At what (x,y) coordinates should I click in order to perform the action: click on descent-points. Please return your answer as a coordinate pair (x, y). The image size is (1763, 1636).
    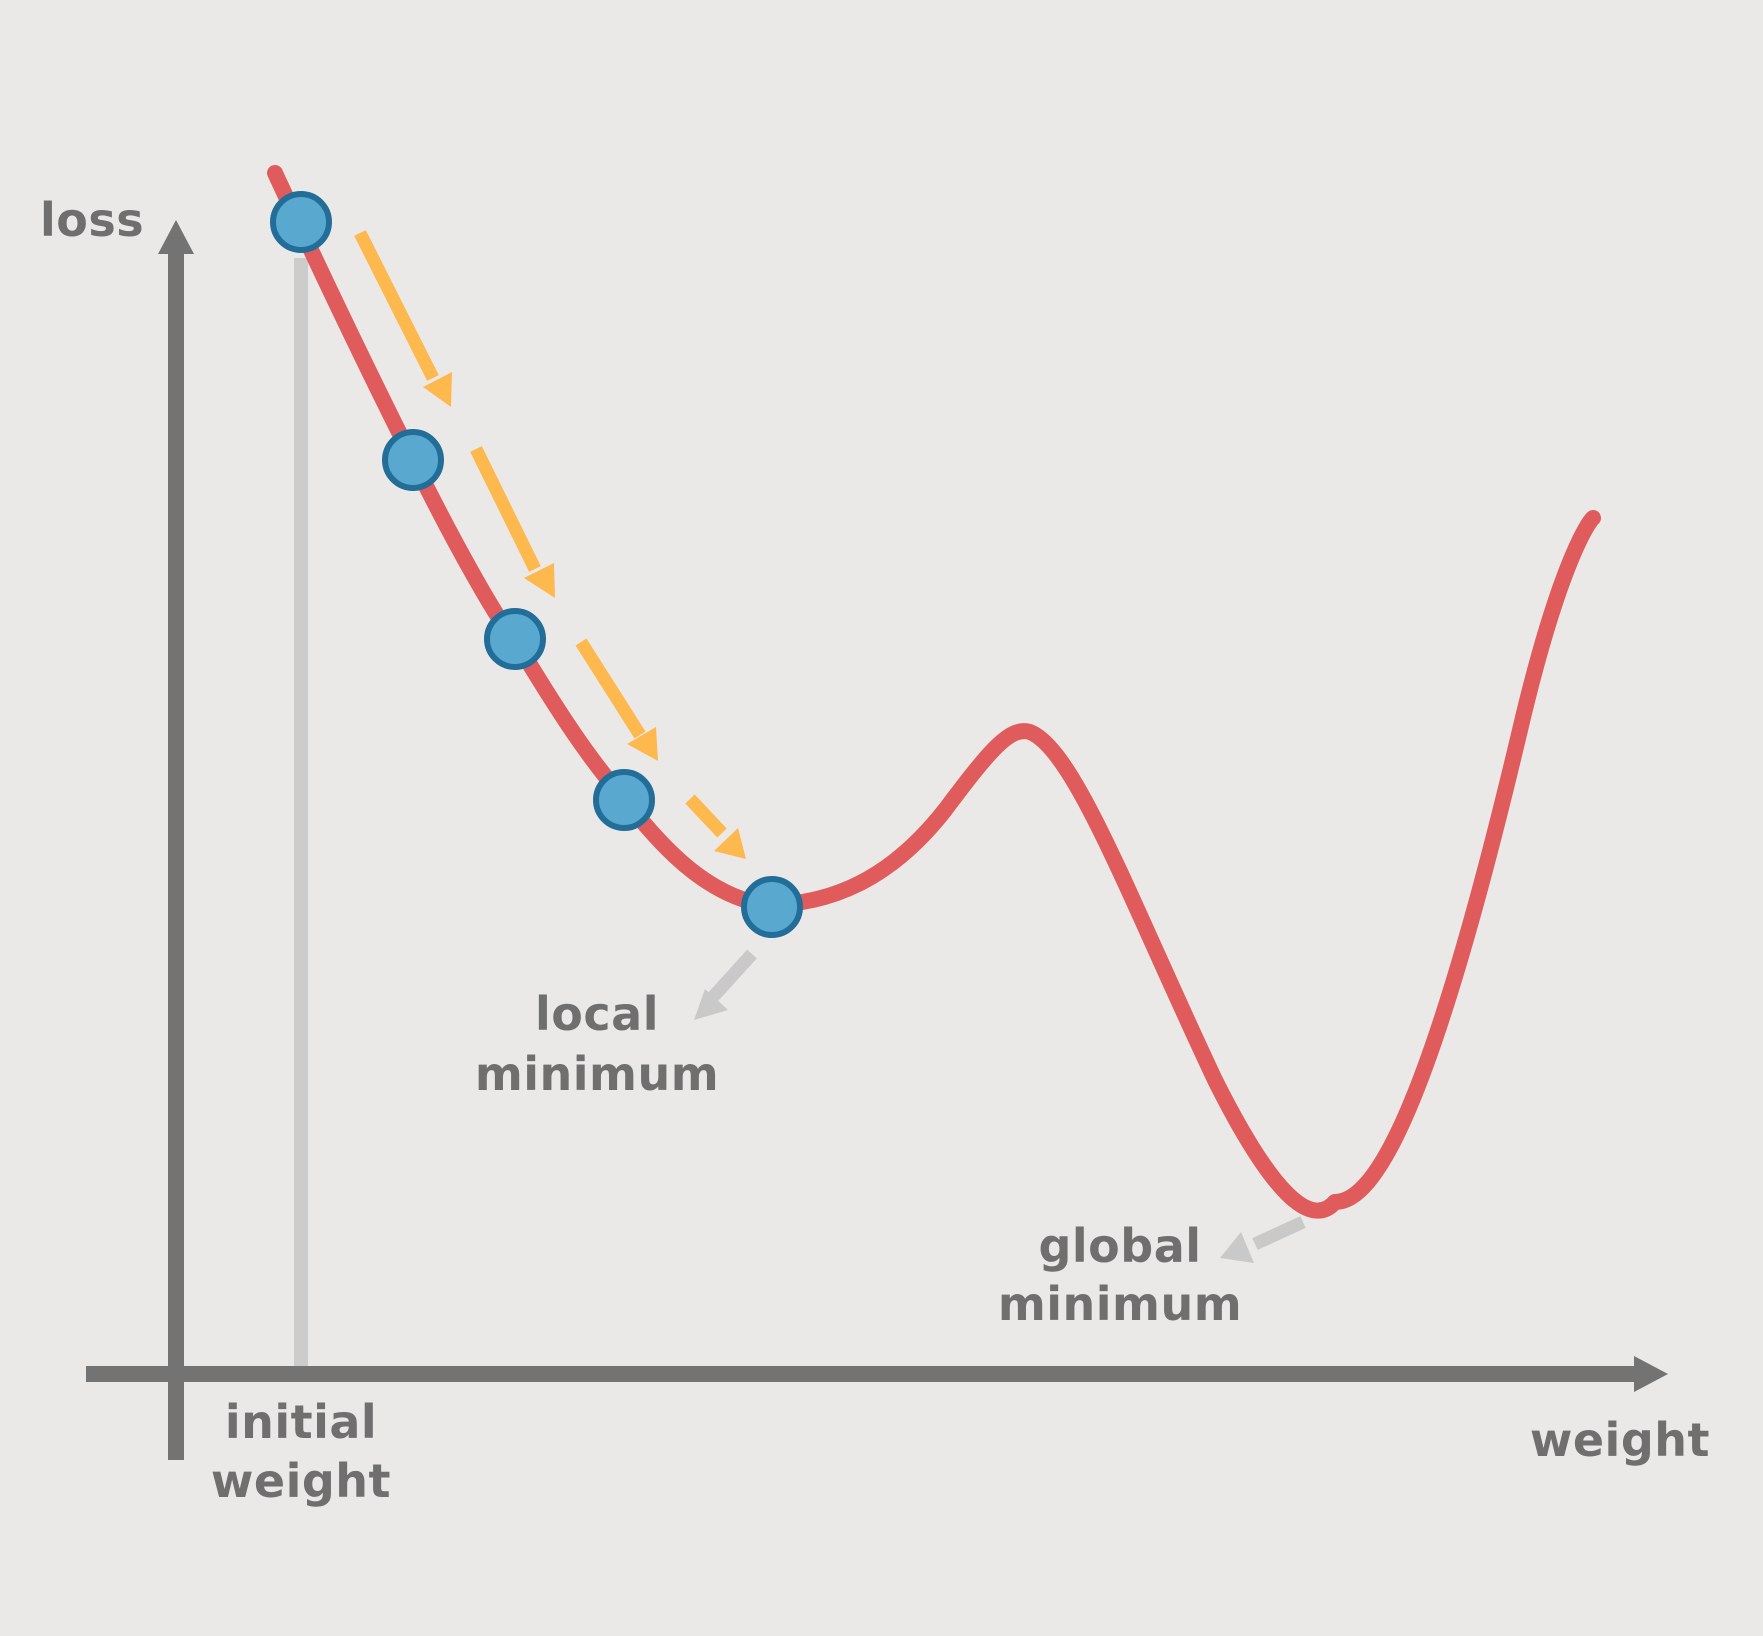
    Looking at the image, I should click on (536, 564).